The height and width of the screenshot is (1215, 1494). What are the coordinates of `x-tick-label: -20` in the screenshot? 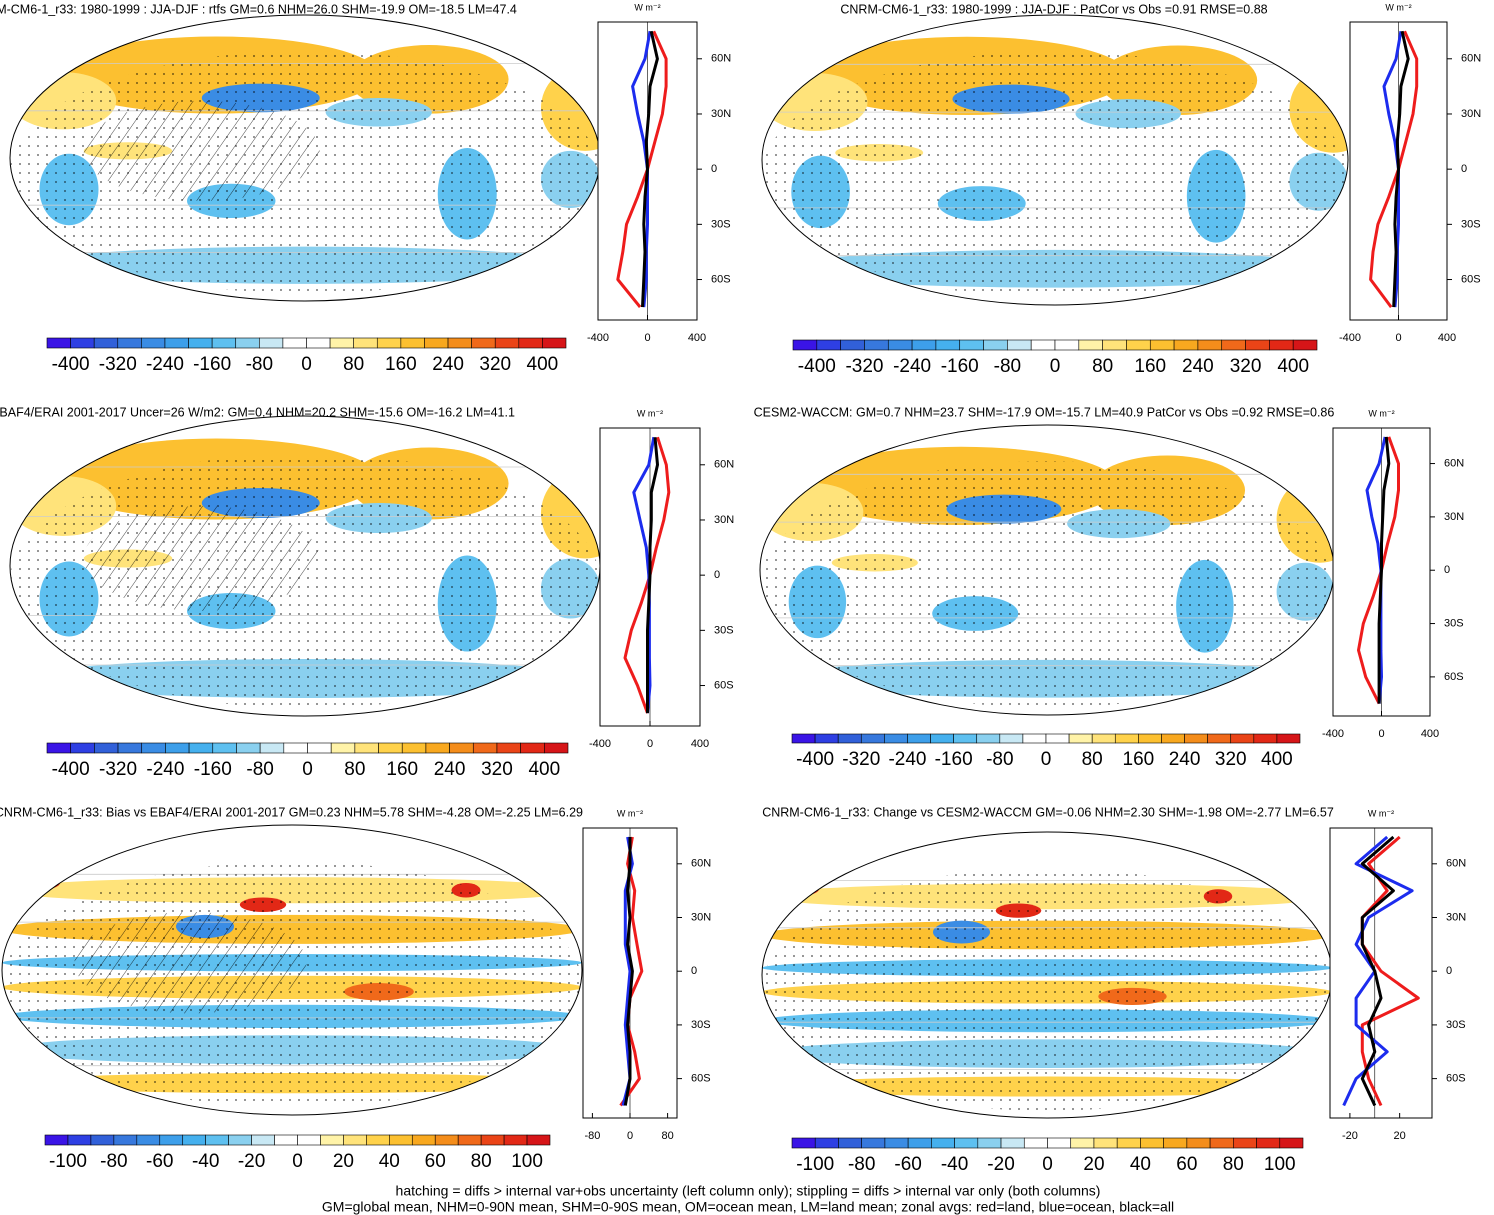 It's located at (1350, 1136).